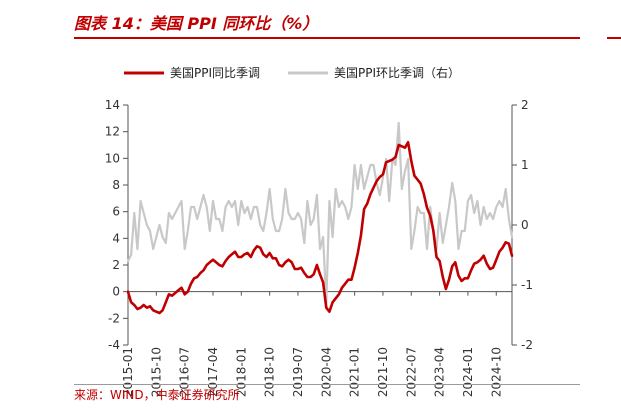 The height and width of the screenshot is (414, 621). I want to click on x-axis-tick-label: 2019-07, so click(298, 372).